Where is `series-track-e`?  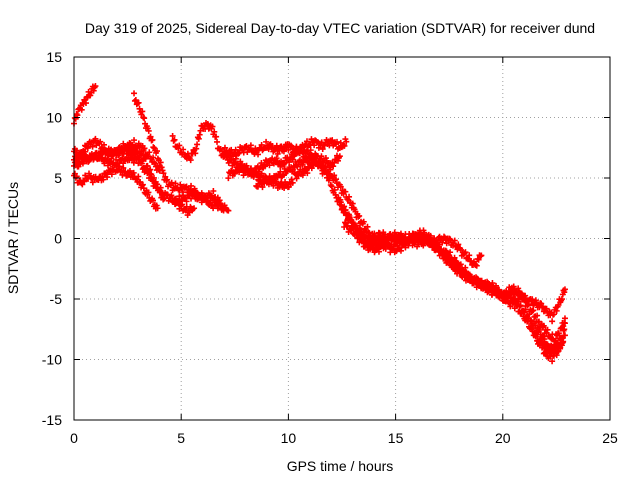
series-track-e is located at coordinates (134, 184).